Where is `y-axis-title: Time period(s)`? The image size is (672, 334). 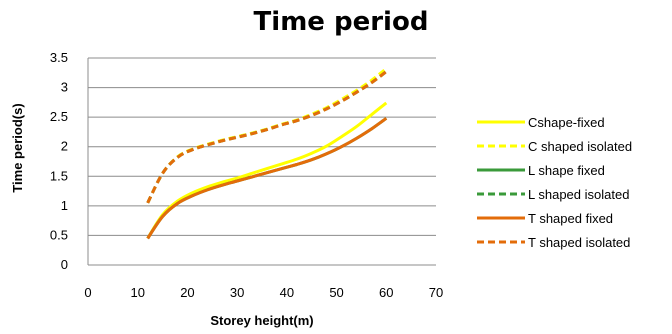
y-axis-title: Time period(s) is located at coordinates (17, 147).